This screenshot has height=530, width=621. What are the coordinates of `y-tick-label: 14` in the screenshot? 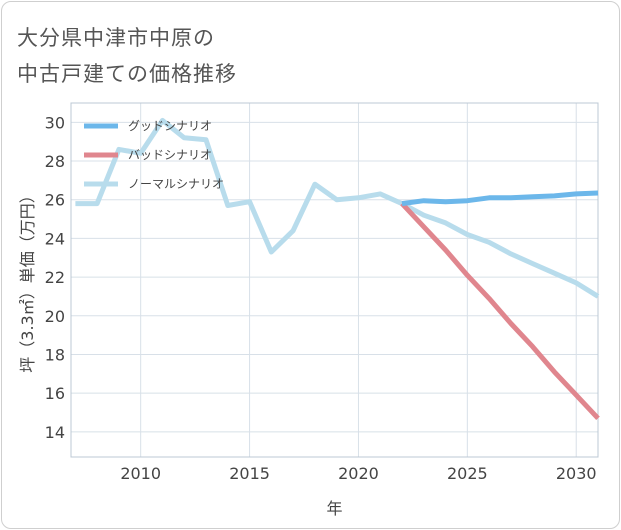 It's located at (55, 432).